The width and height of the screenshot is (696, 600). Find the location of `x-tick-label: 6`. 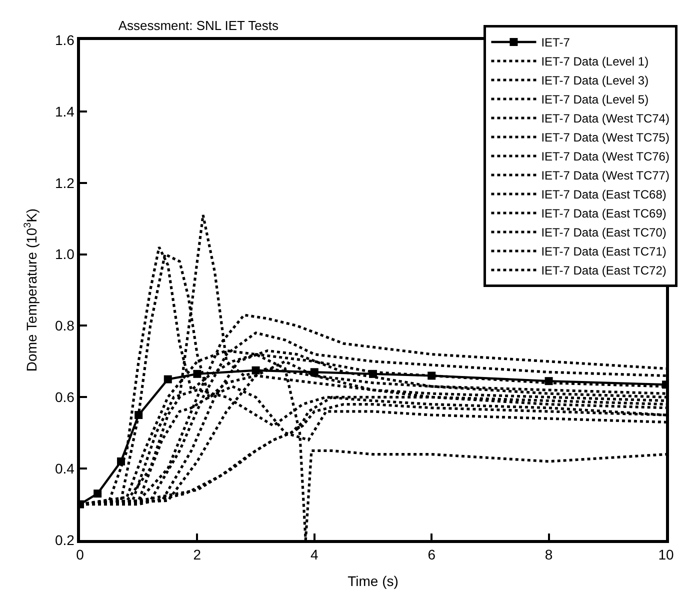

x-tick-label: 6 is located at coordinates (432, 554).